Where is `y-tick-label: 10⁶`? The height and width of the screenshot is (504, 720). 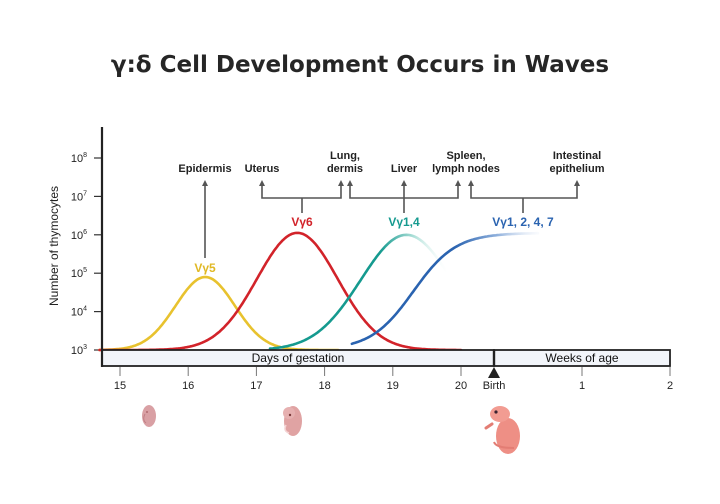
y-tick-label: 10⁶ is located at coordinates (79, 235).